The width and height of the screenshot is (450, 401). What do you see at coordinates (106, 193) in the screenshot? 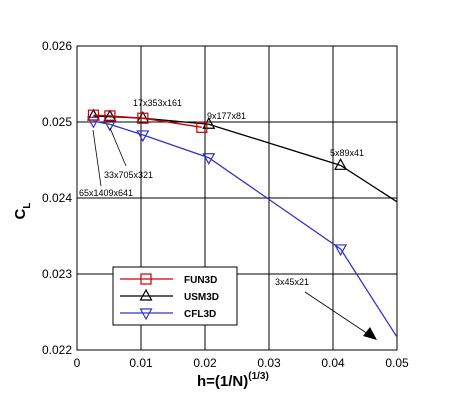
I see `annotation-label: 65x1409x641` at bounding box center [106, 193].